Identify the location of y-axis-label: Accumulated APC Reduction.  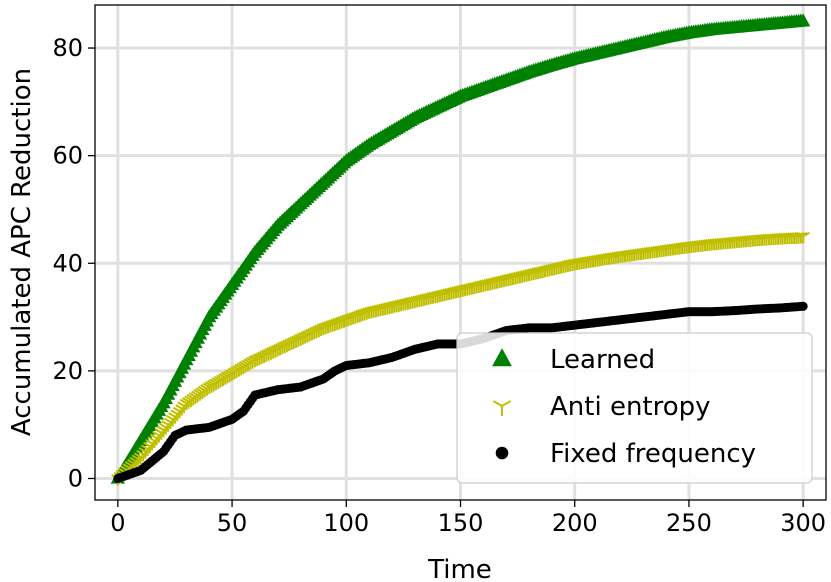
(22, 252).